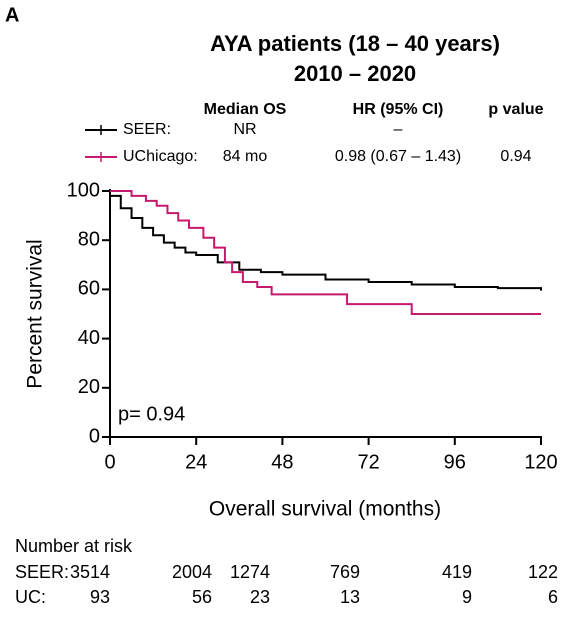 Image resolution: width=568 pixels, height=619 pixels. What do you see at coordinates (89, 338) in the screenshot?
I see `y-tick-label: 40` at bounding box center [89, 338].